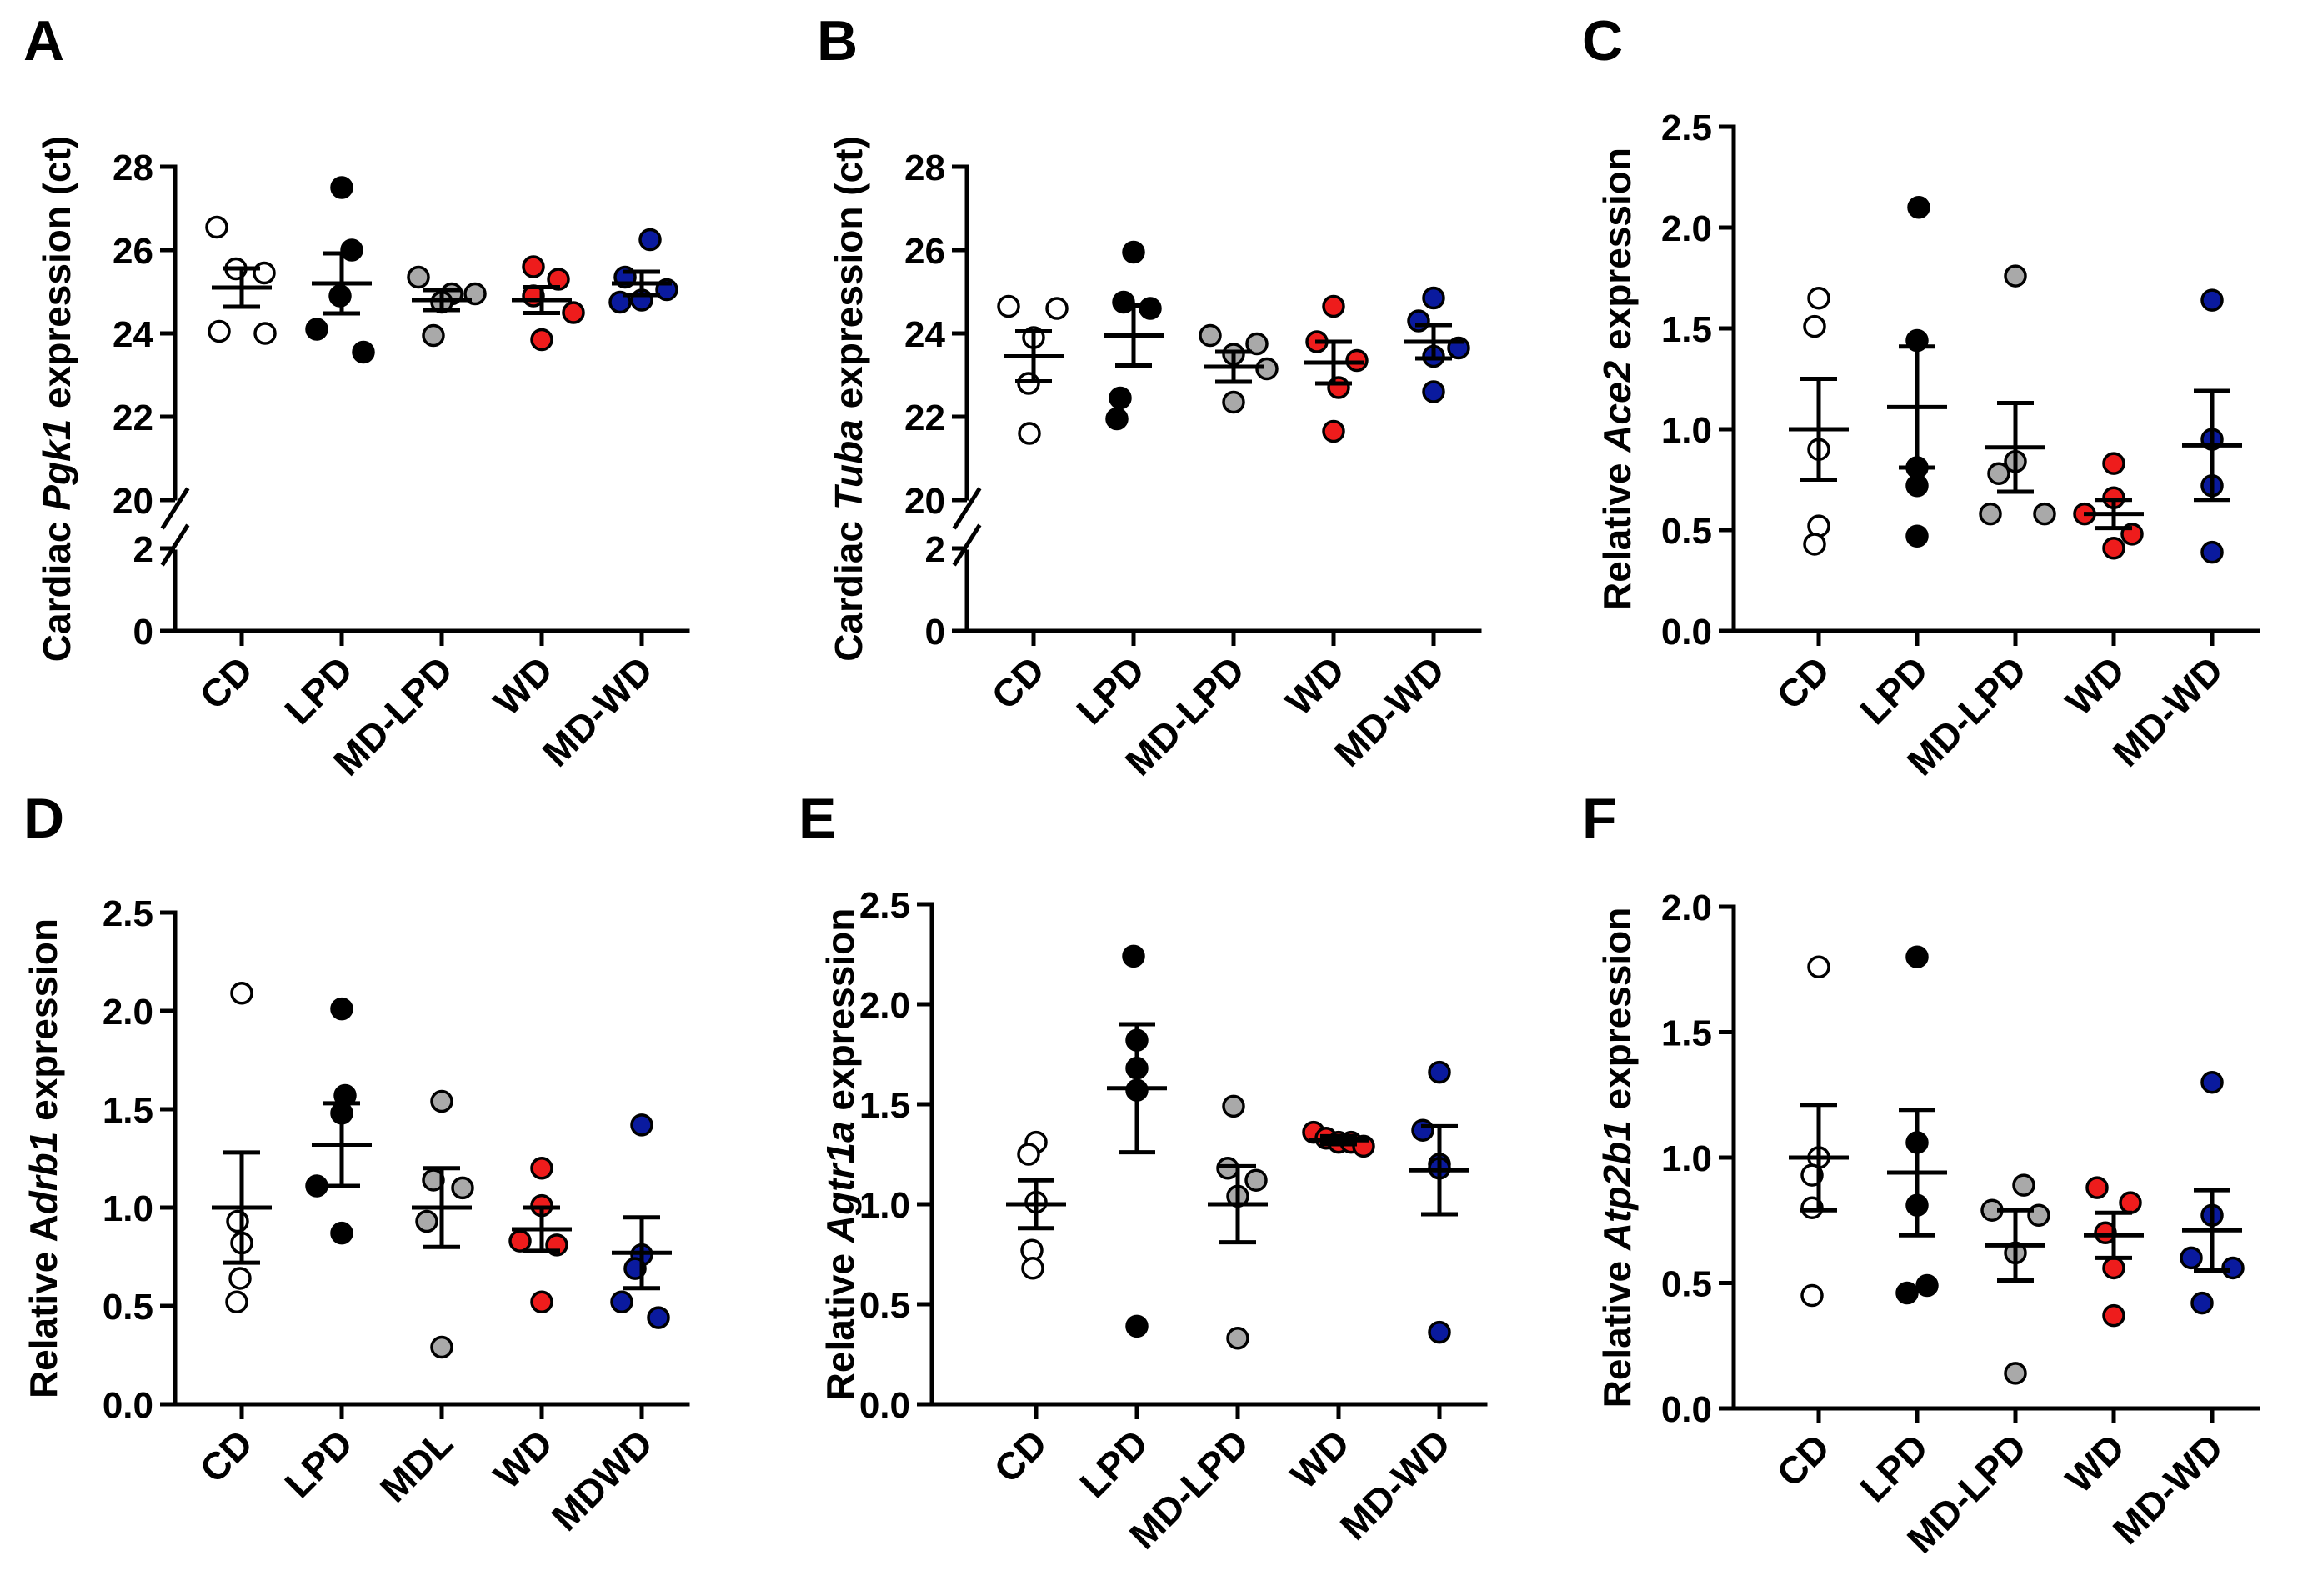 The image size is (2313, 1596). Describe the element at coordinates (848, 464) in the screenshot. I see `y-axis-title-gene: Tuba` at that location.